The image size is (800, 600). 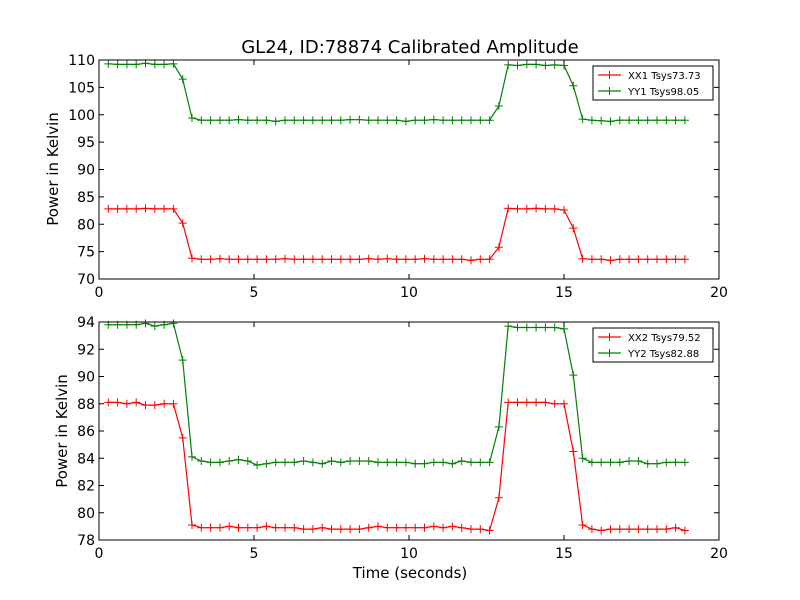 I want to click on x-tick-label: 0, so click(x=99, y=554).